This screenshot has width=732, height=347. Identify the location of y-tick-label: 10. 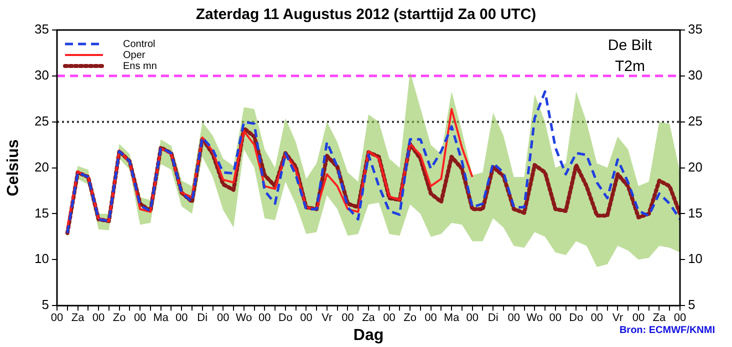
(41, 258).